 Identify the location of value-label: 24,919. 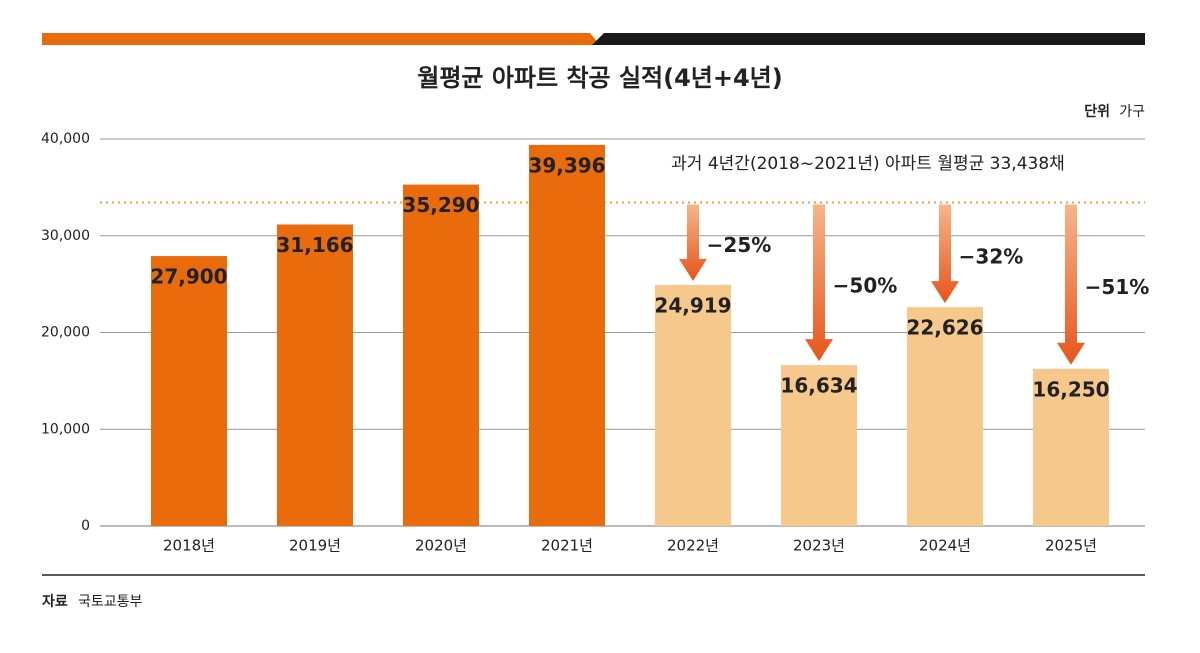
(692, 305).